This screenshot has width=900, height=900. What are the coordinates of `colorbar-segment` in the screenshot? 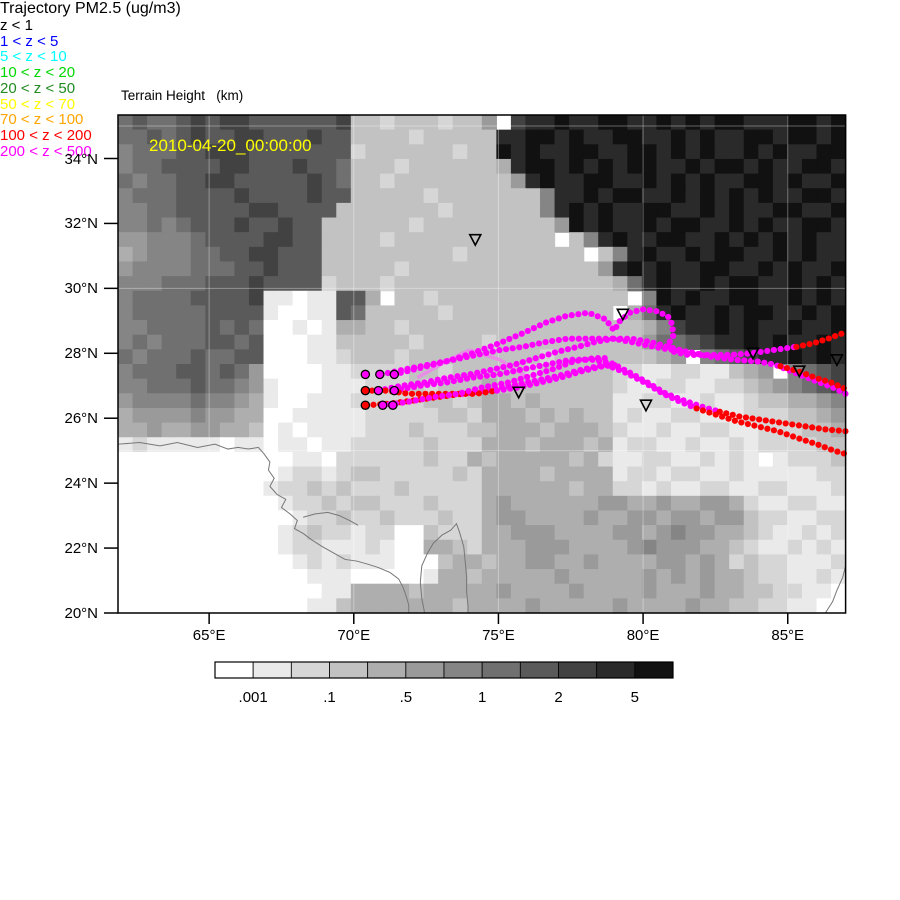 It's located at (463, 670).